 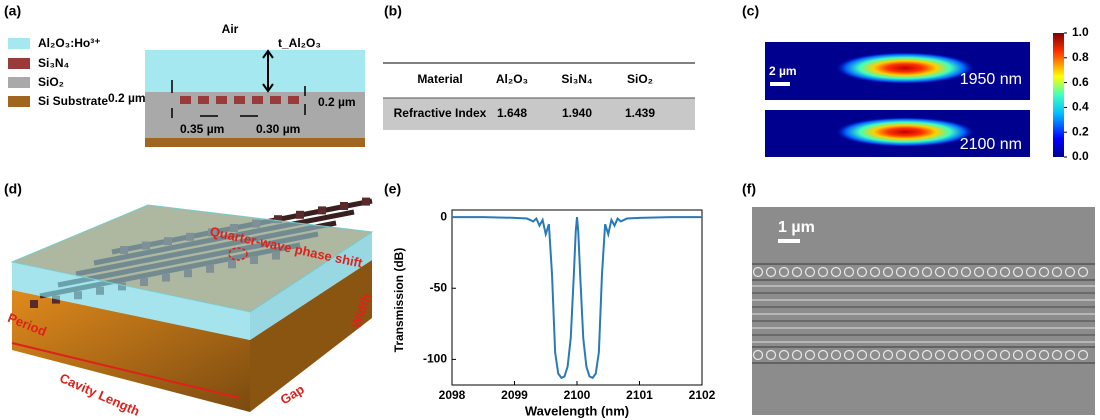 What do you see at coordinates (268, 71) in the screenshot?
I see `arrow-heads` at bounding box center [268, 71].